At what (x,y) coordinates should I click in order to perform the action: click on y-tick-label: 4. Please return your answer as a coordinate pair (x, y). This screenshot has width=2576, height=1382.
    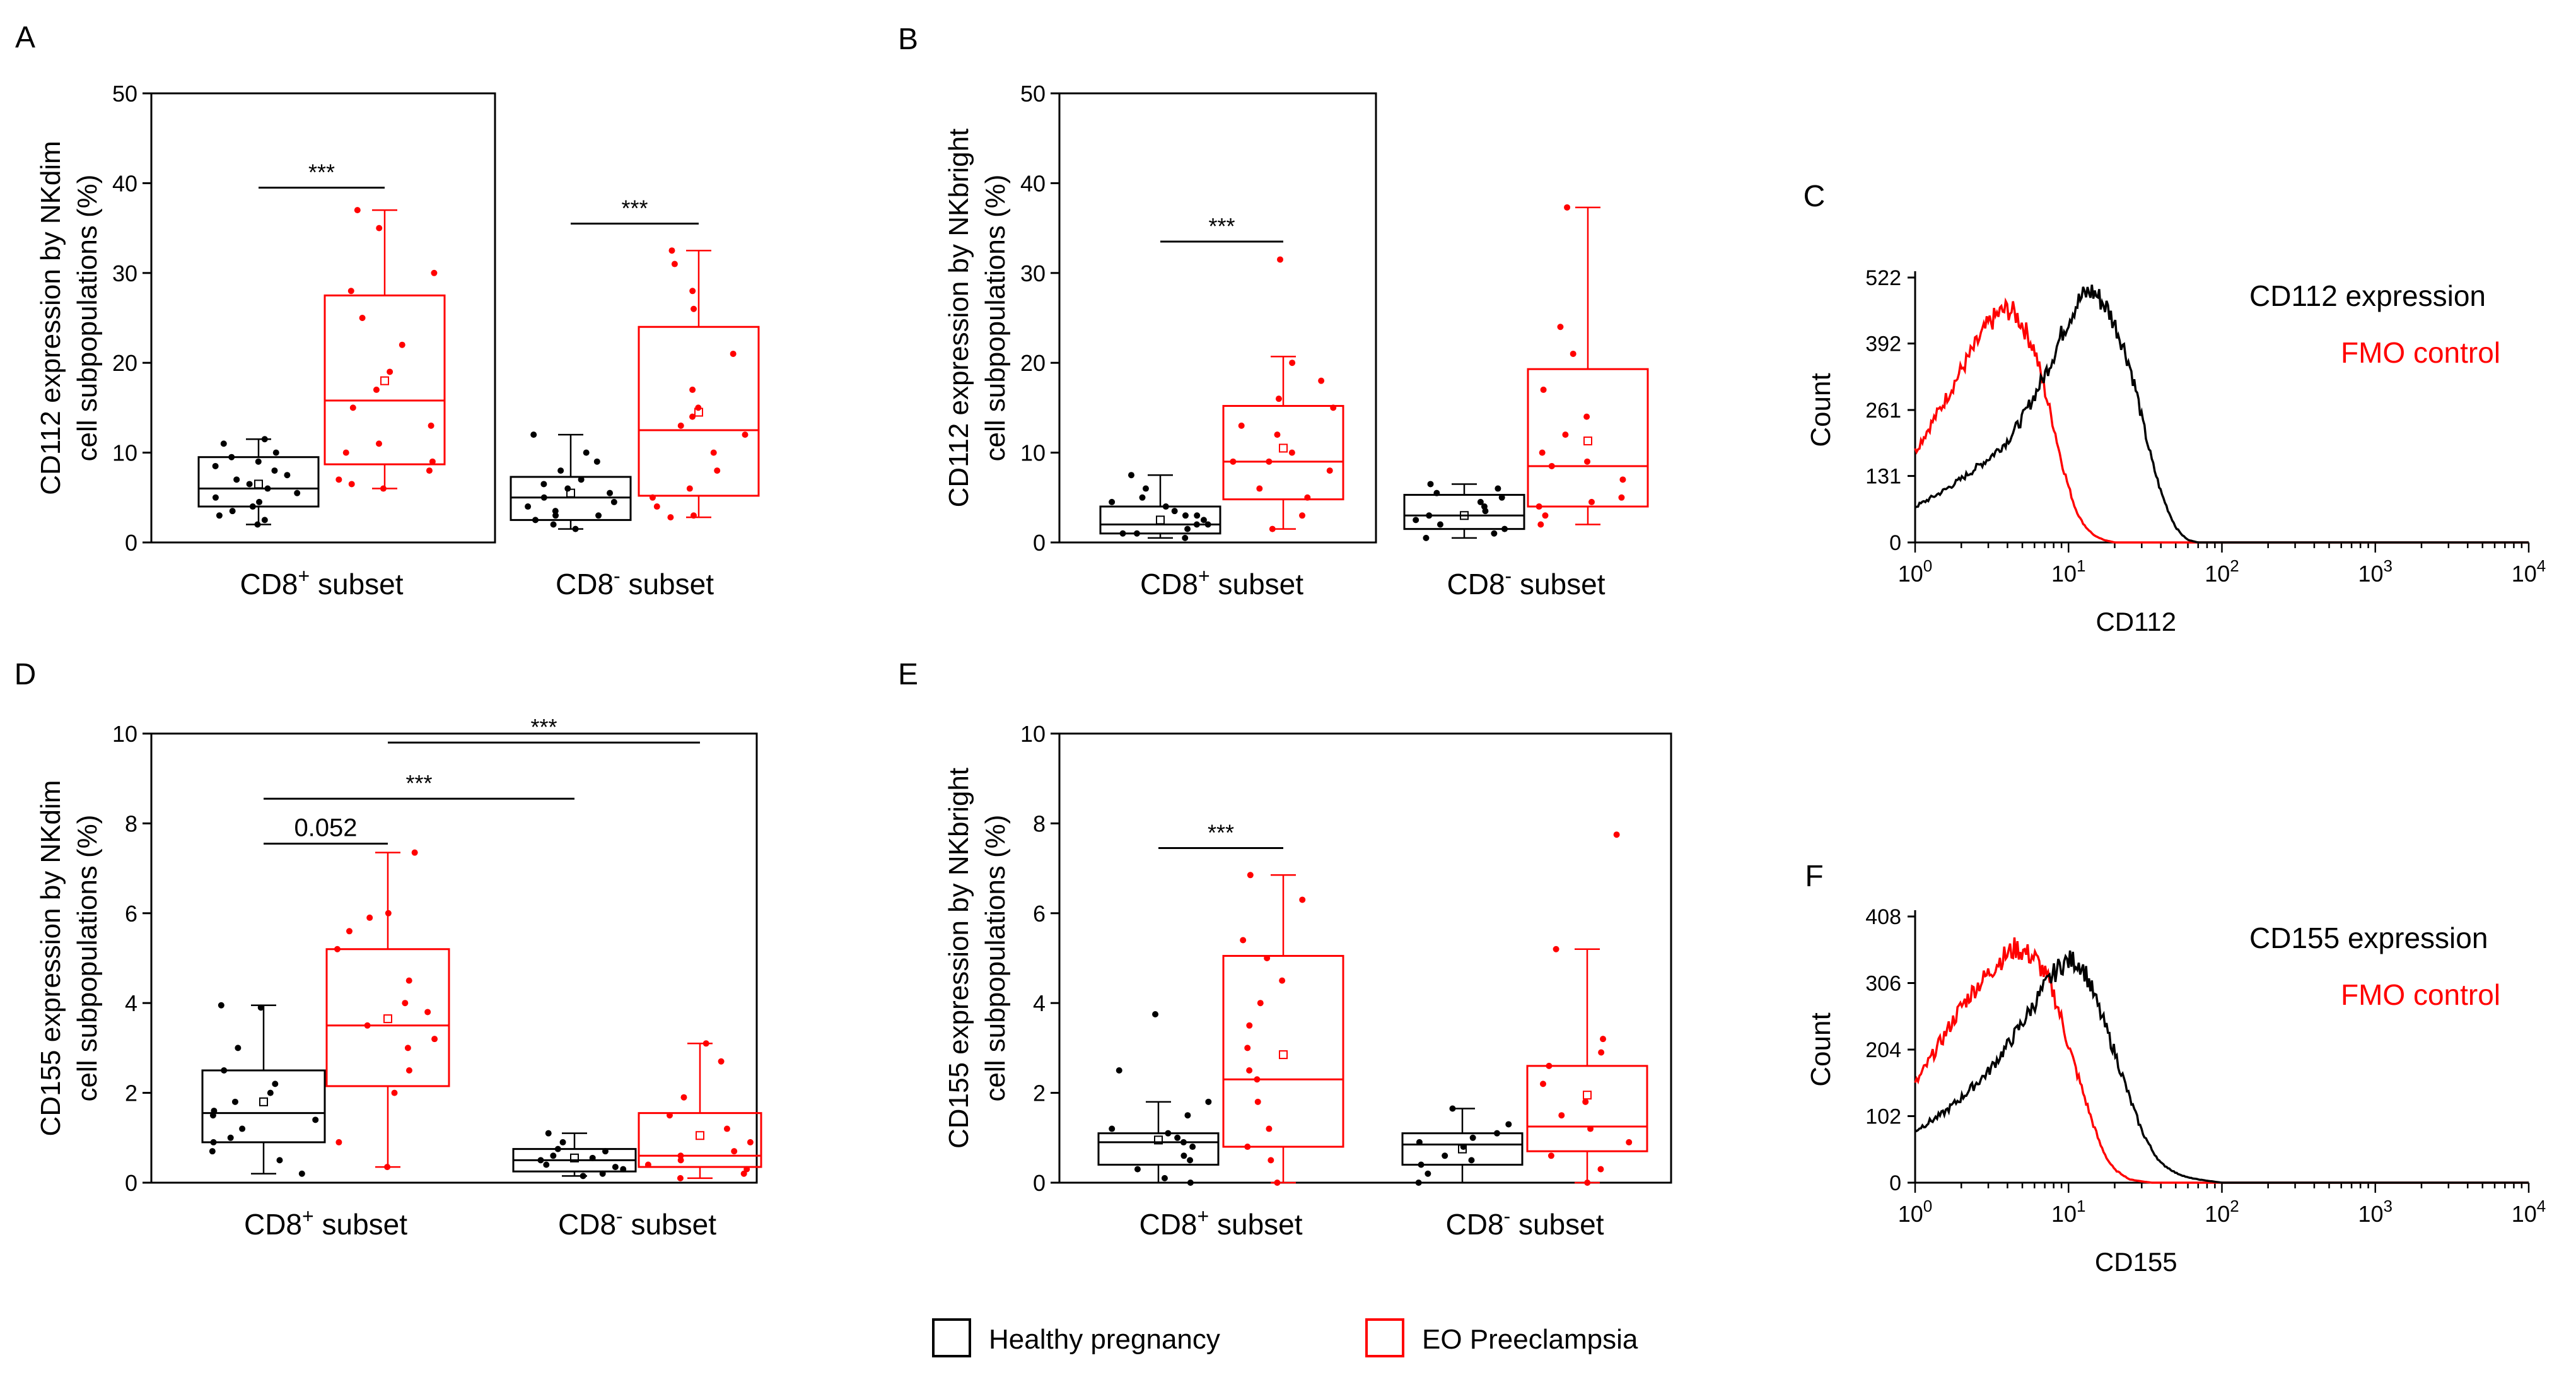
    Looking at the image, I should click on (131, 1003).